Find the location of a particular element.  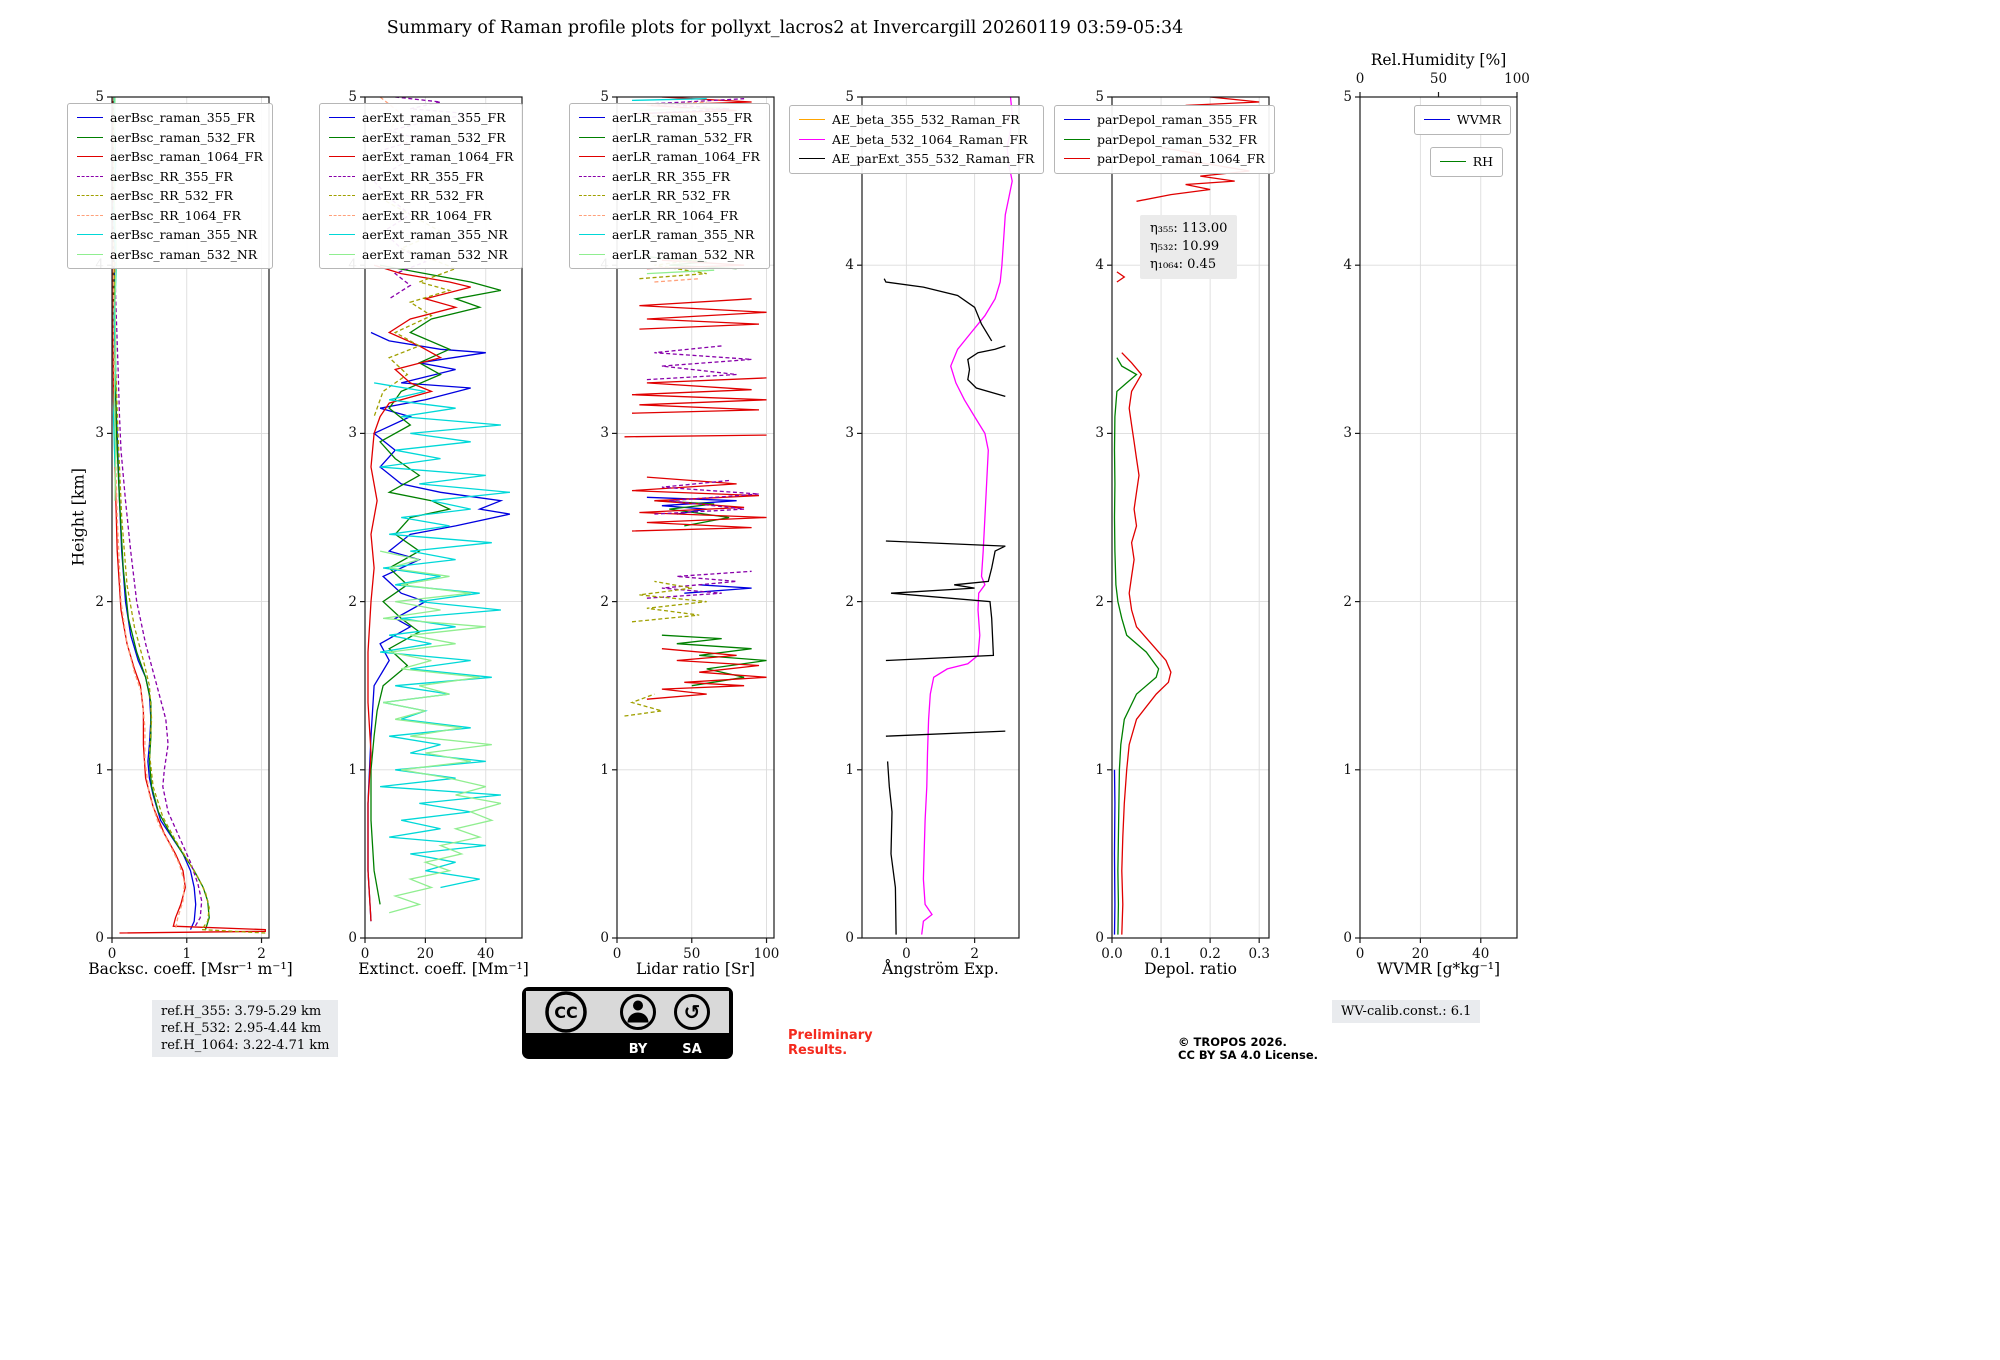

legend-item-label: aerExt_RR_355_FR is located at coordinates (423, 176).